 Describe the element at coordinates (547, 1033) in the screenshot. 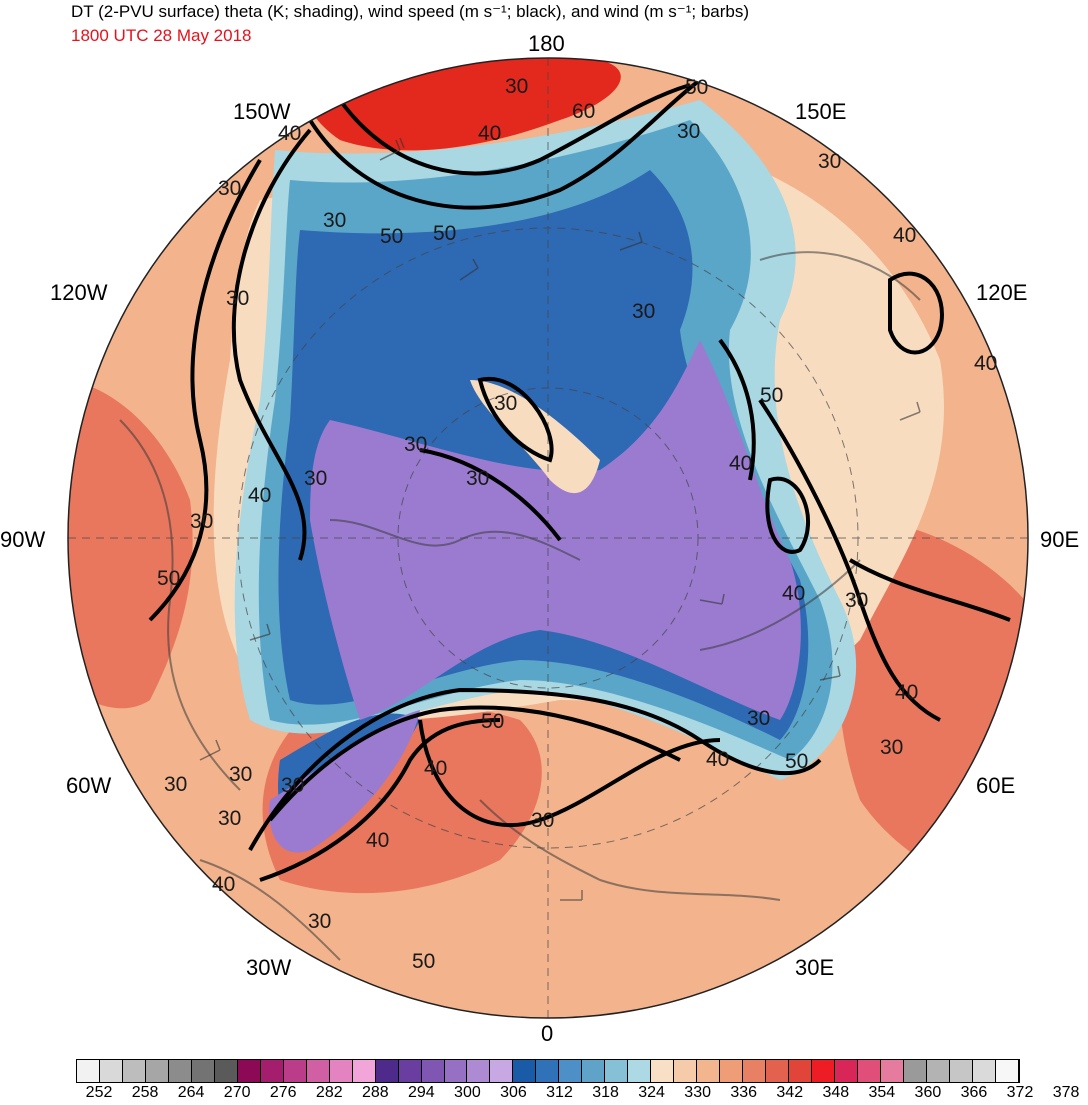

I see `lon-label-0: 0` at that location.